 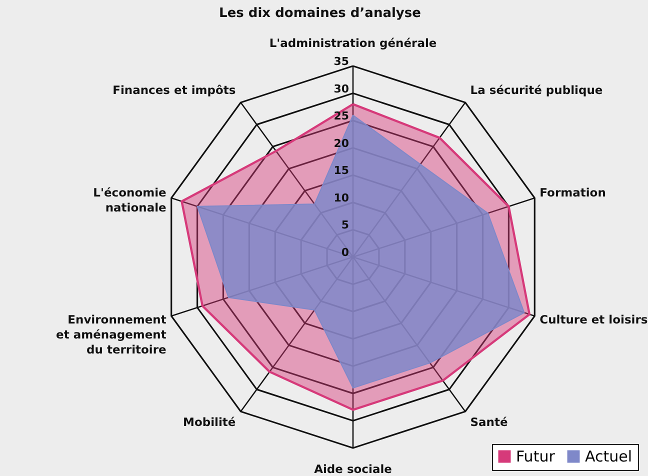 What do you see at coordinates (536, 90) in the screenshot?
I see `spoke-label: La sécurité publique` at bounding box center [536, 90].